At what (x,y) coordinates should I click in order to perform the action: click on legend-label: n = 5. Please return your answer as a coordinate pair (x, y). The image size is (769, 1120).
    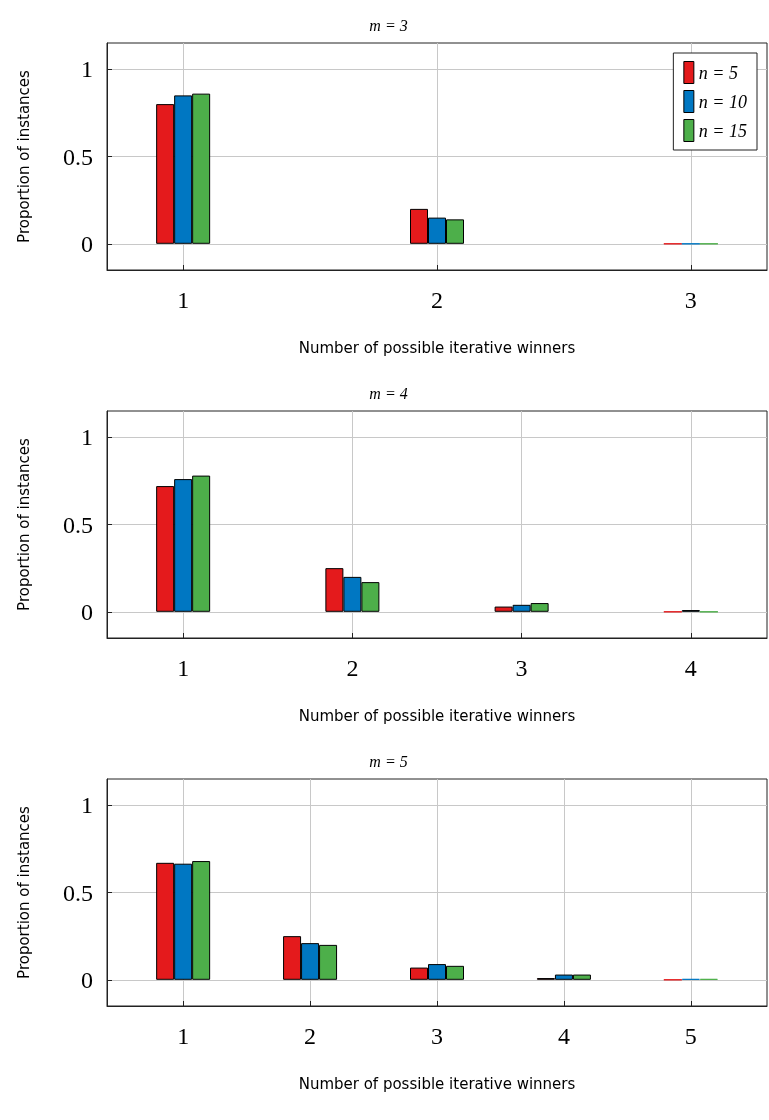
    Looking at the image, I should click on (718, 72).